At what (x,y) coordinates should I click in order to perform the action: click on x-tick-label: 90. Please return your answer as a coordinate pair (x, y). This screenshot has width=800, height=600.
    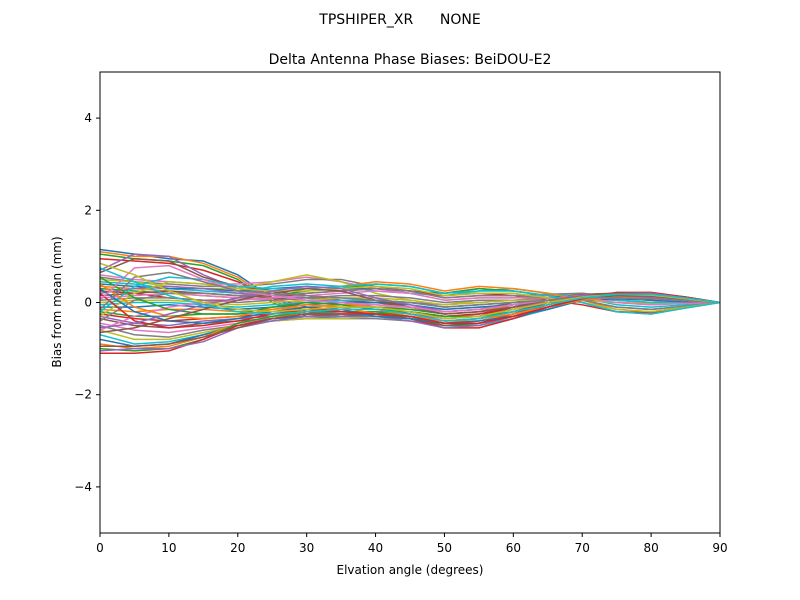
    Looking at the image, I should click on (719, 548).